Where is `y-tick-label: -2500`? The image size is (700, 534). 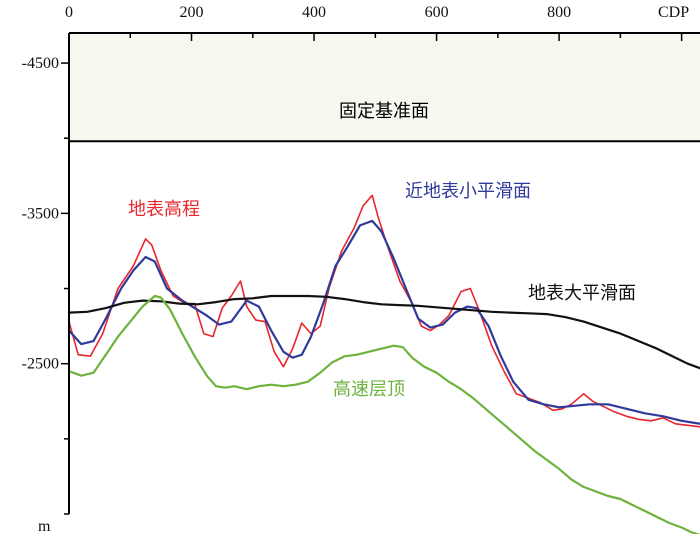 y-tick-label: -2500 is located at coordinates (40, 364).